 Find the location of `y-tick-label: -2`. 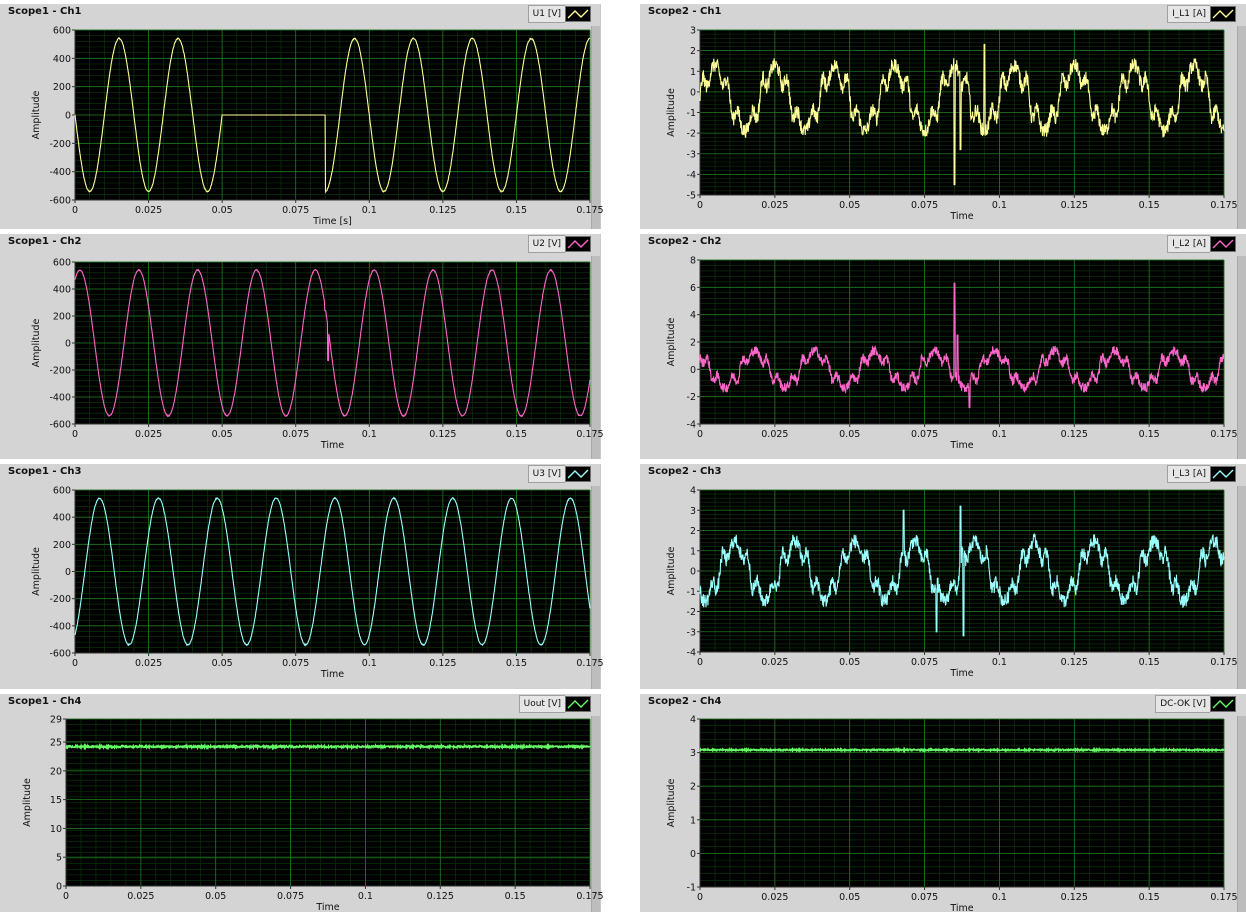

y-tick-label: -2 is located at coordinates (691, 612).